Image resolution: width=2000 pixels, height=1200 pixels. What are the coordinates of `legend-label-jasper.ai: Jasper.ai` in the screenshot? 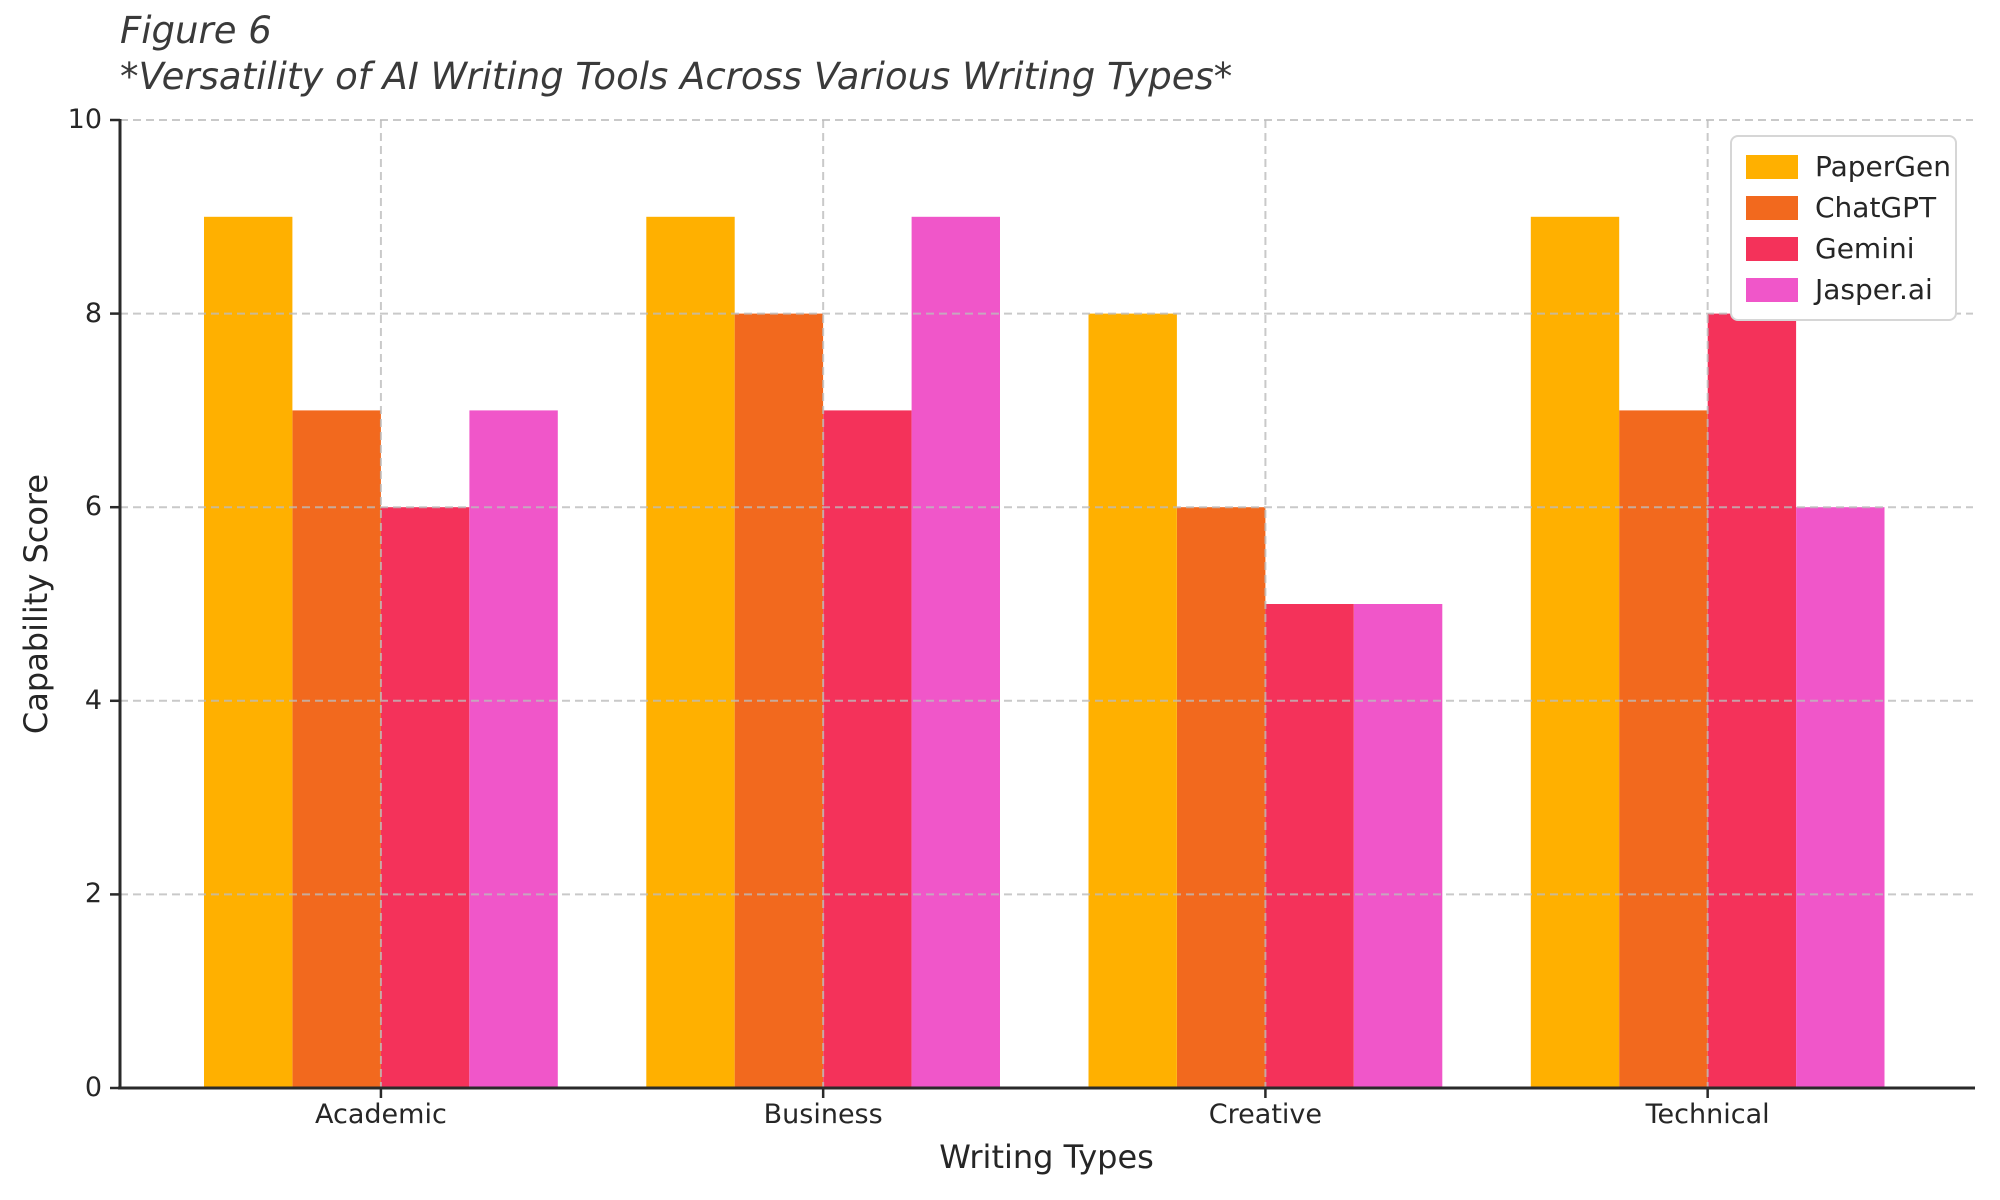 It's located at (1874, 289).